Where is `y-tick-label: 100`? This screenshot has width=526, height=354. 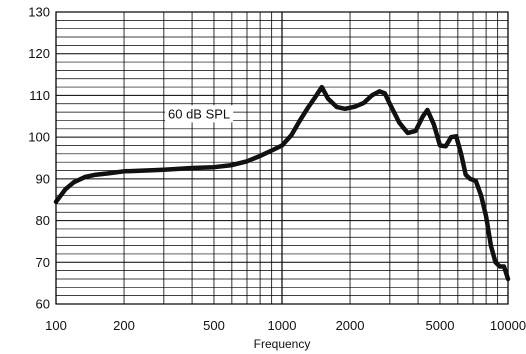
y-tick-label: 100 is located at coordinates (39, 137).